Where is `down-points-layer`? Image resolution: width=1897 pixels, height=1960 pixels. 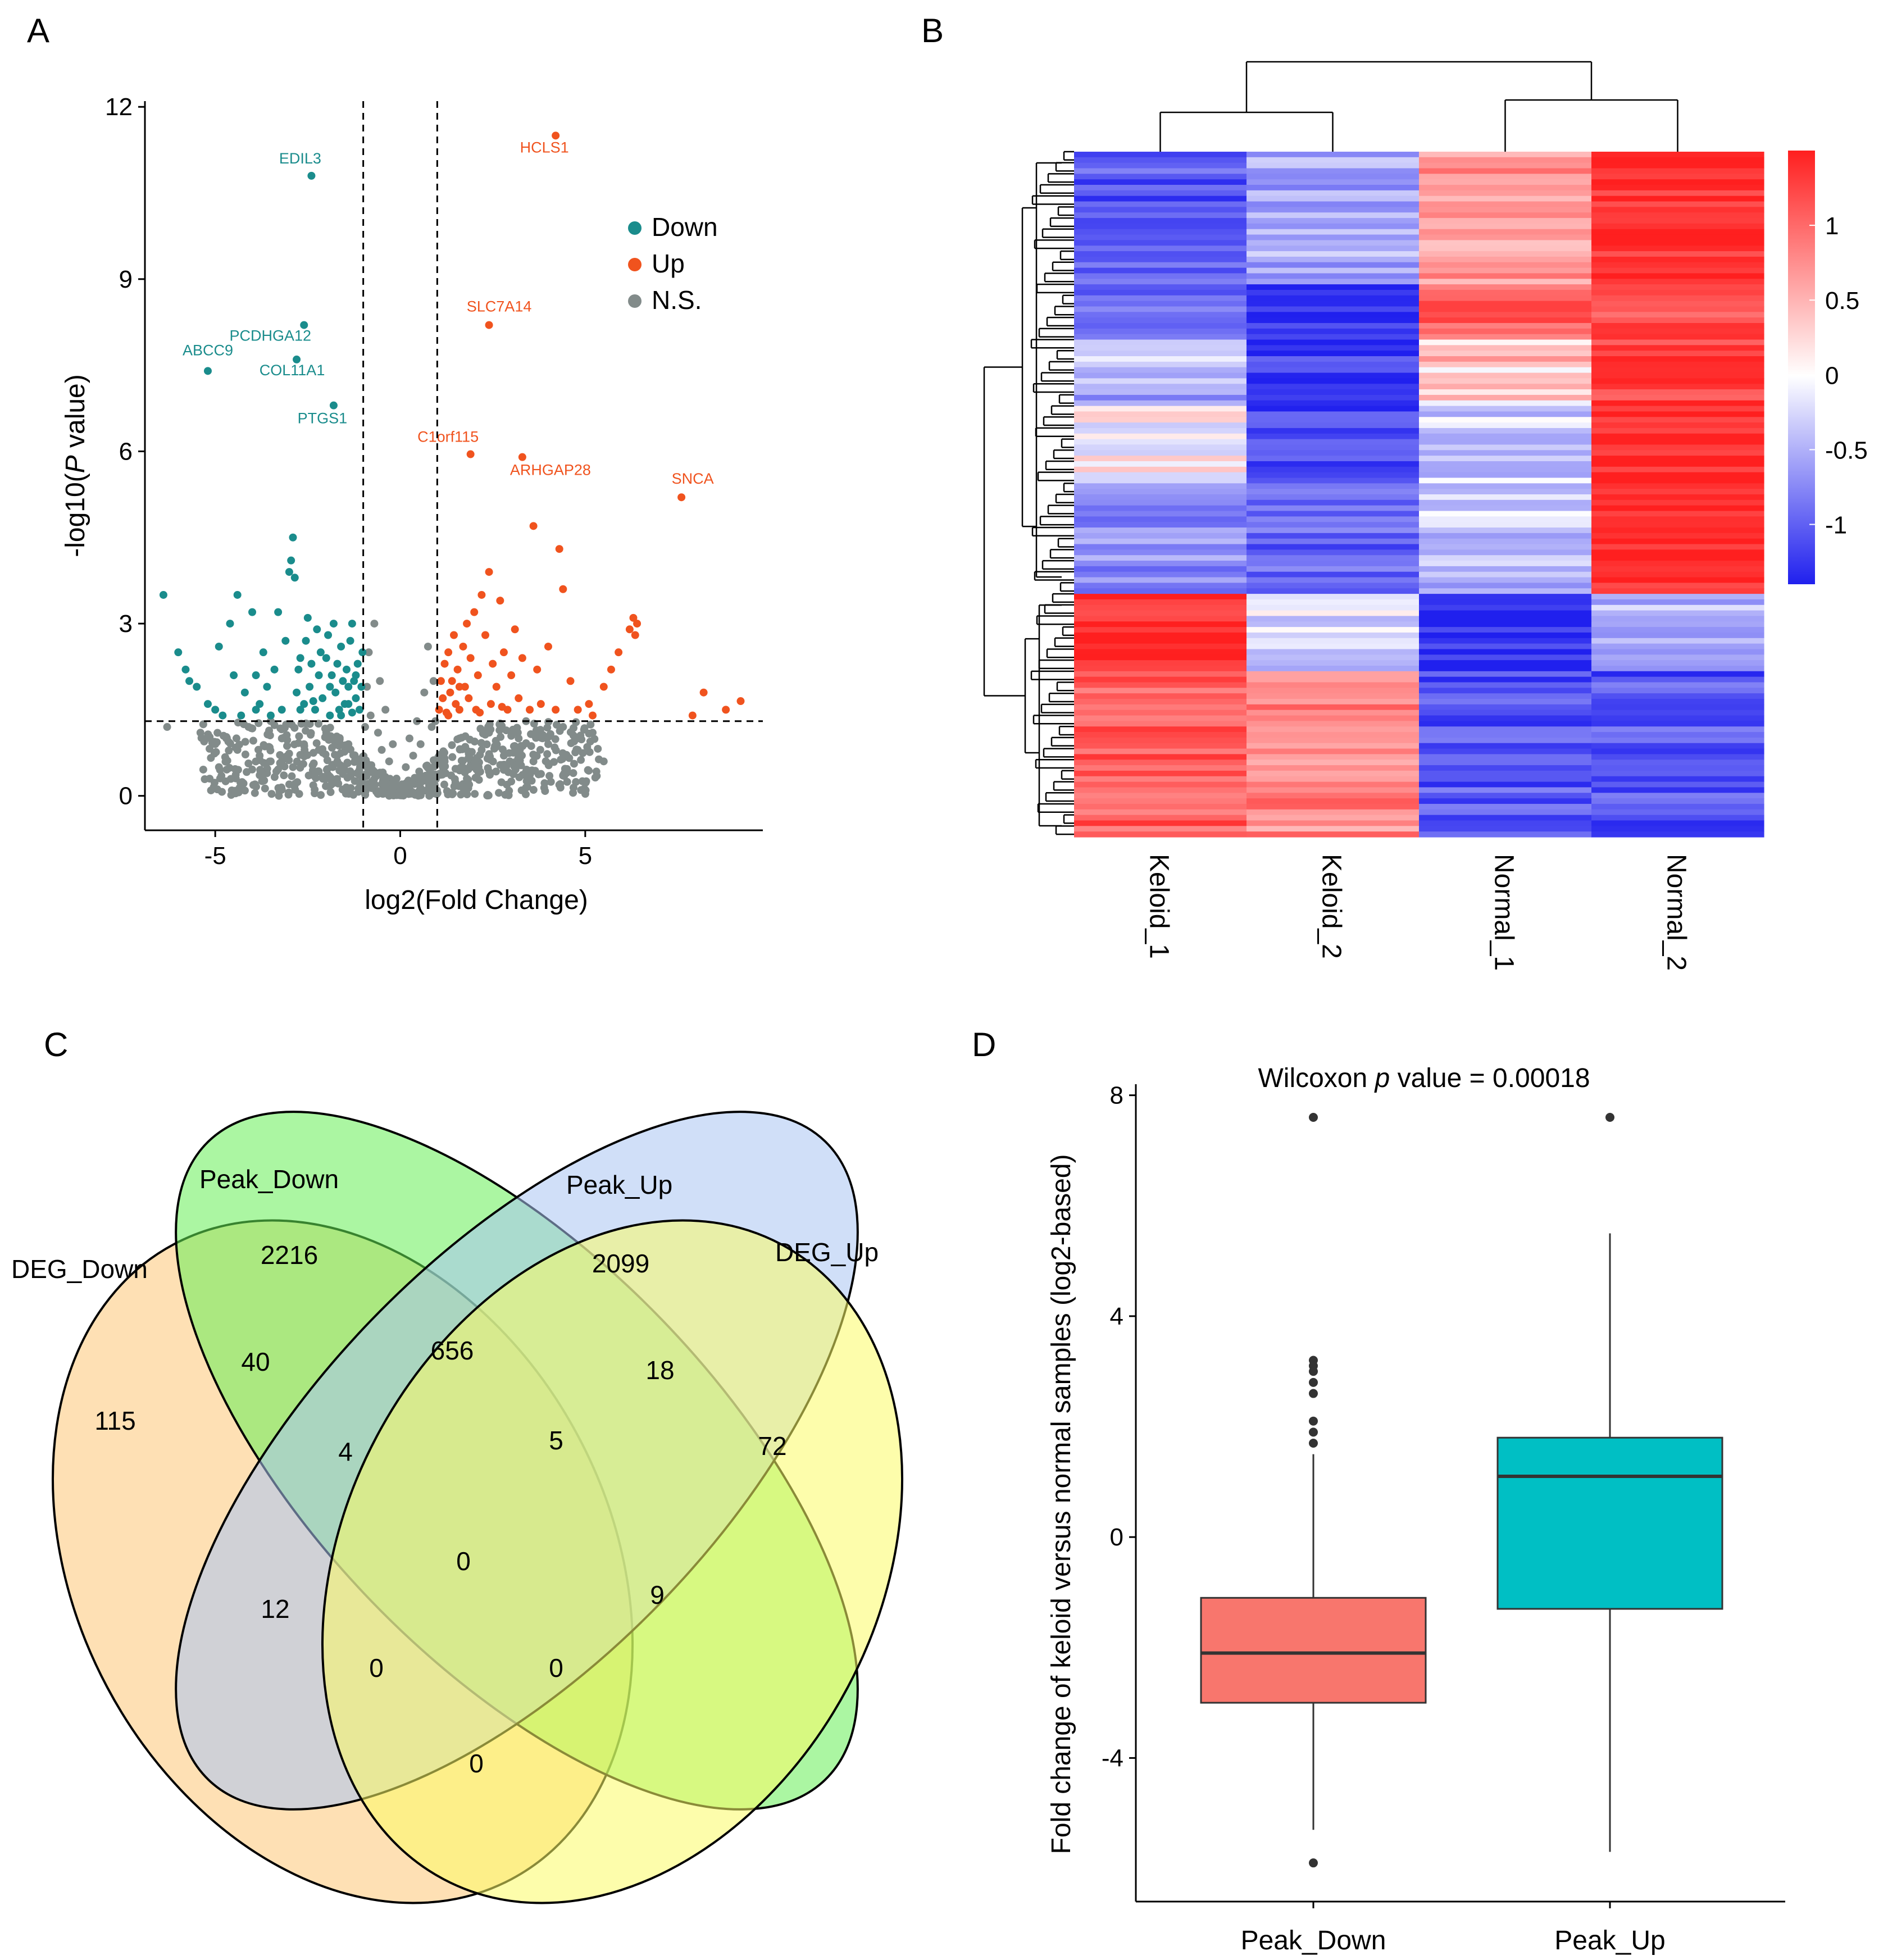
down-points-layer is located at coordinates (263, 626).